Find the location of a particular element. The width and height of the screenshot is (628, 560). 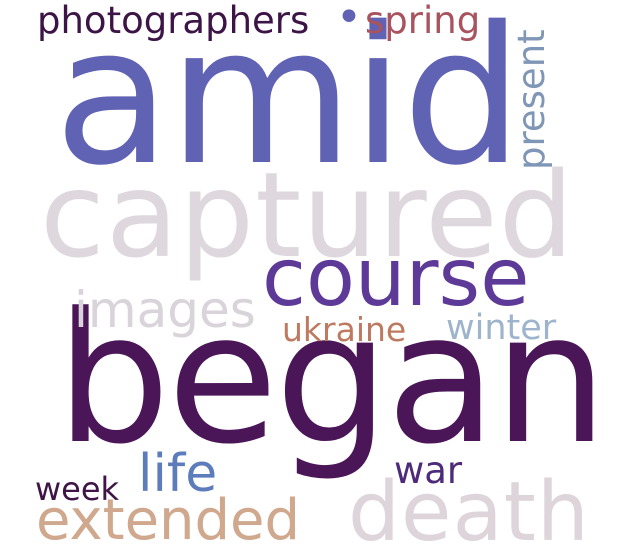

word-spring: spring is located at coordinates (423, 21).